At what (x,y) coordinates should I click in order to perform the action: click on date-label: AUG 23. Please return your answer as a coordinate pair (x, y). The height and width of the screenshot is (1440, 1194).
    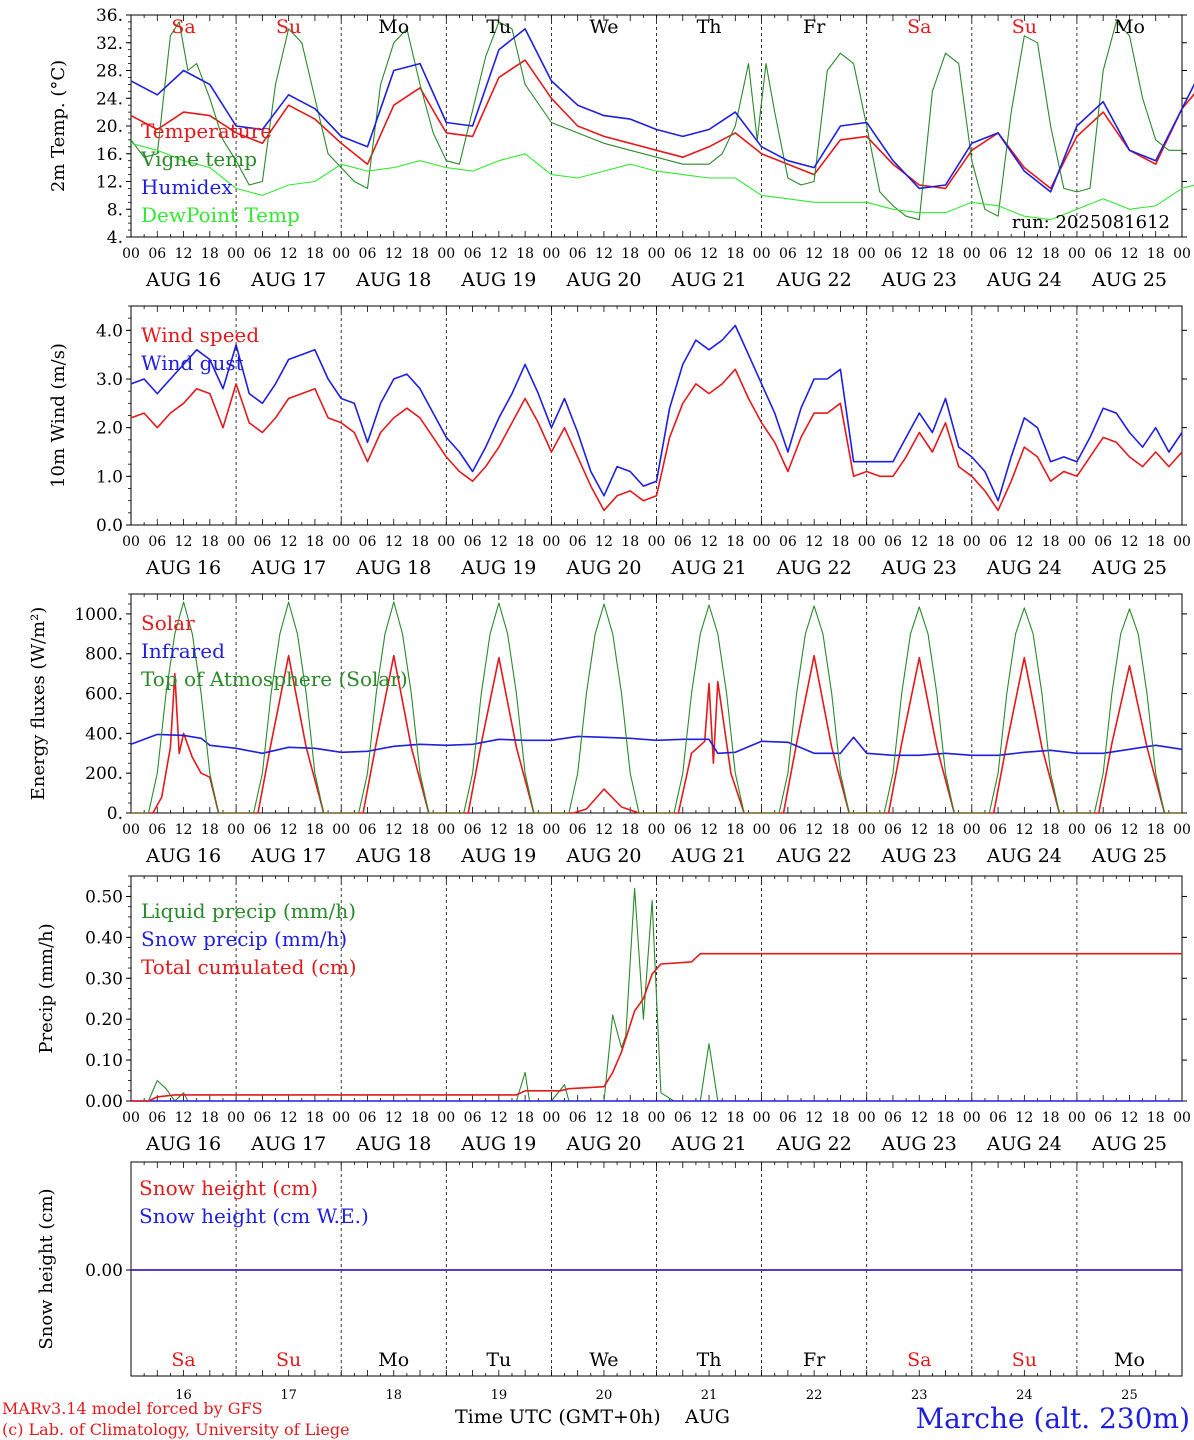
    Looking at the image, I should click on (919, 1144).